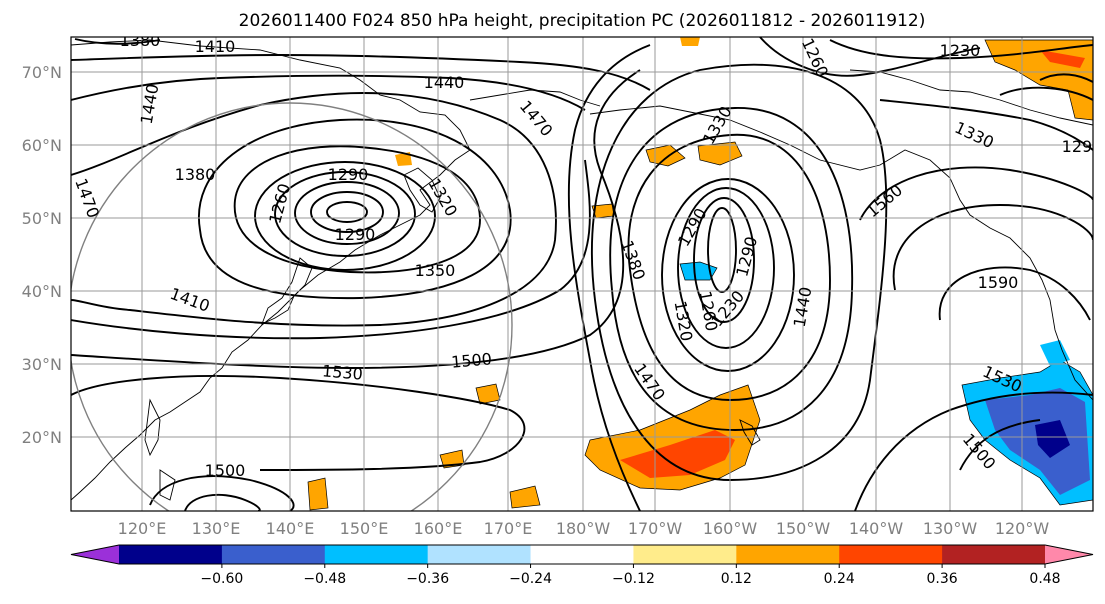 Image resolution: width=1105 pixels, height=604 pixels. I want to click on contour-label: 1350, so click(435, 270).